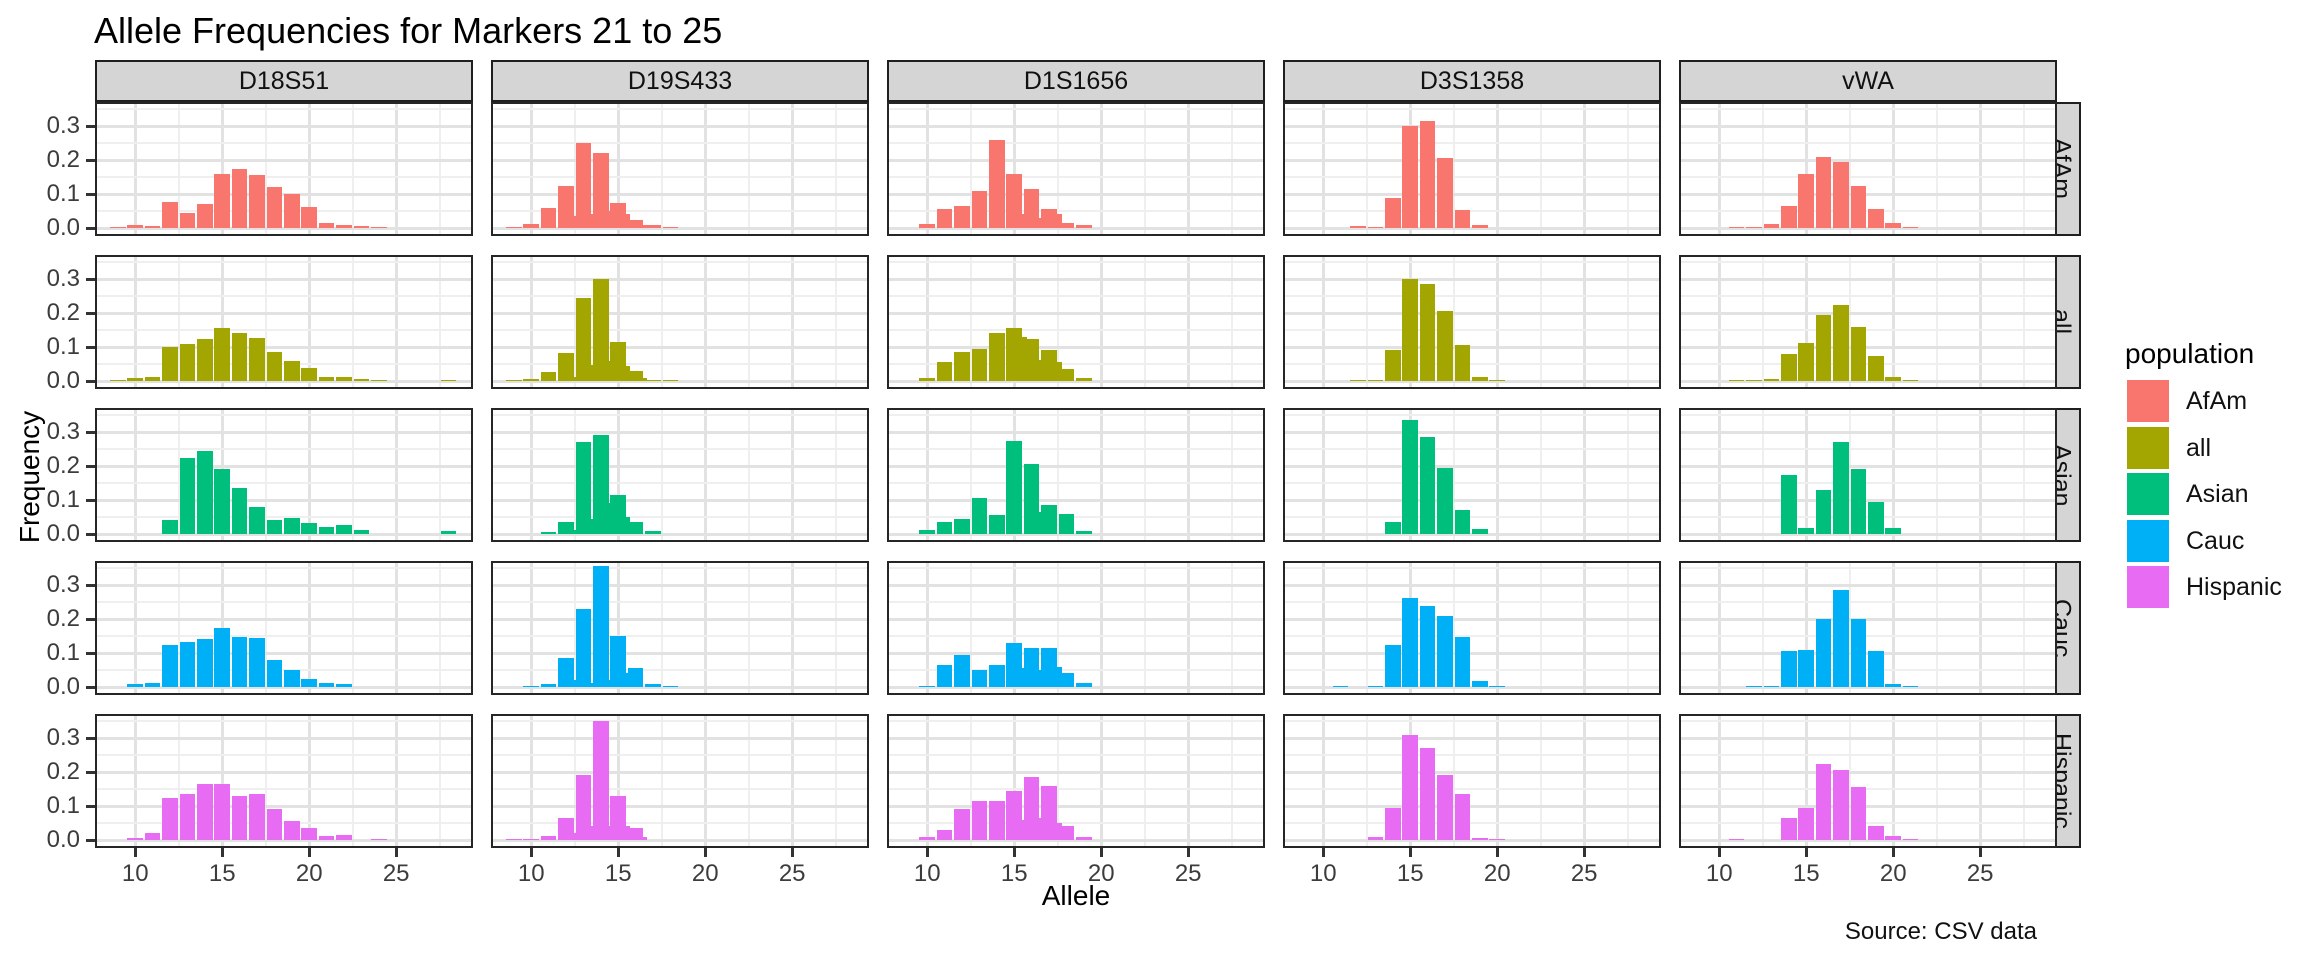 The width and height of the screenshot is (2304, 960). What do you see at coordinates (2199, 447) in the screenshot?
I see `legend-label-all: all` at bounding box center [2199, 447].